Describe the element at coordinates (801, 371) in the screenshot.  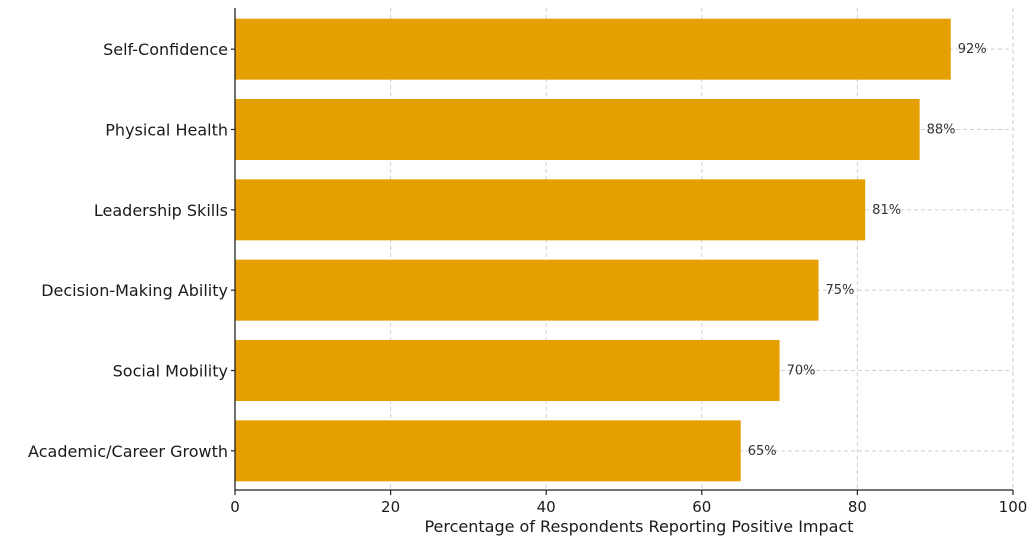
I see `data-label: 70%` at that location.